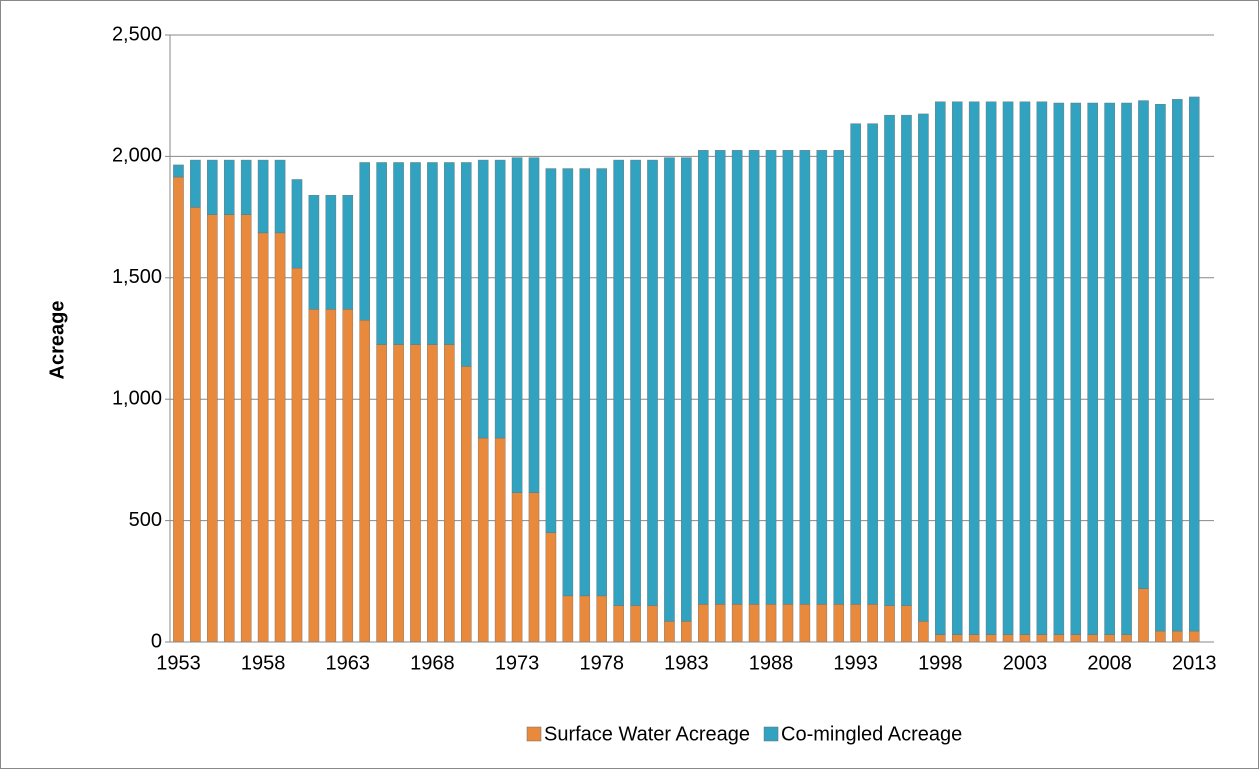  What do you see at coordinates (137, 156) in the screenshot?
I see `y-tick-label: 2,000` at bounding box center [137, 156].